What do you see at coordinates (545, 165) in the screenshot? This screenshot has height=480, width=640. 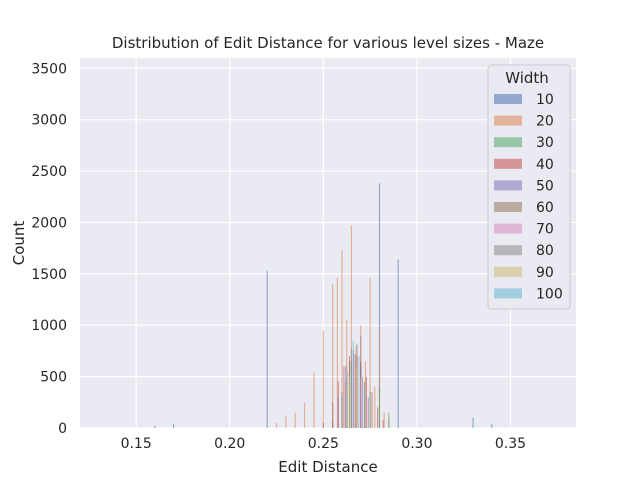 I see `legend-label-40: 40` at bounding box center [545, 165].